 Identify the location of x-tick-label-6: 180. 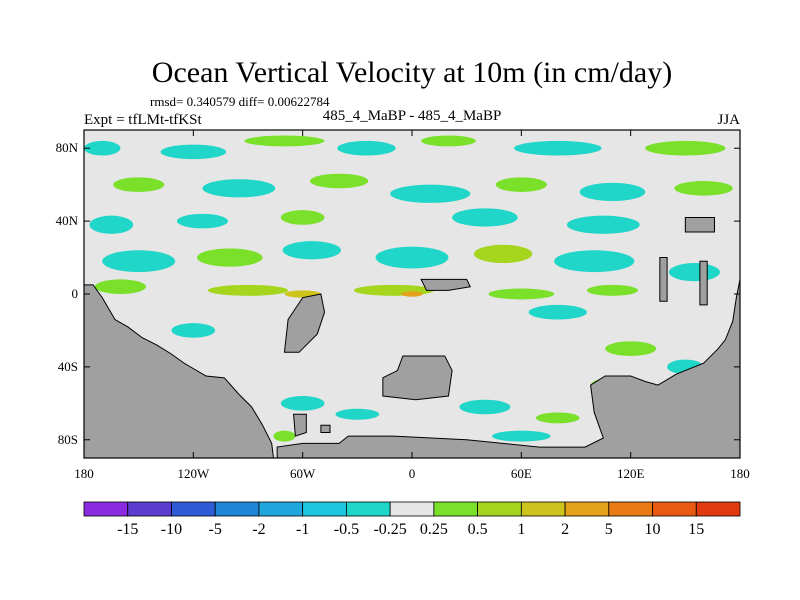
(740, 473).